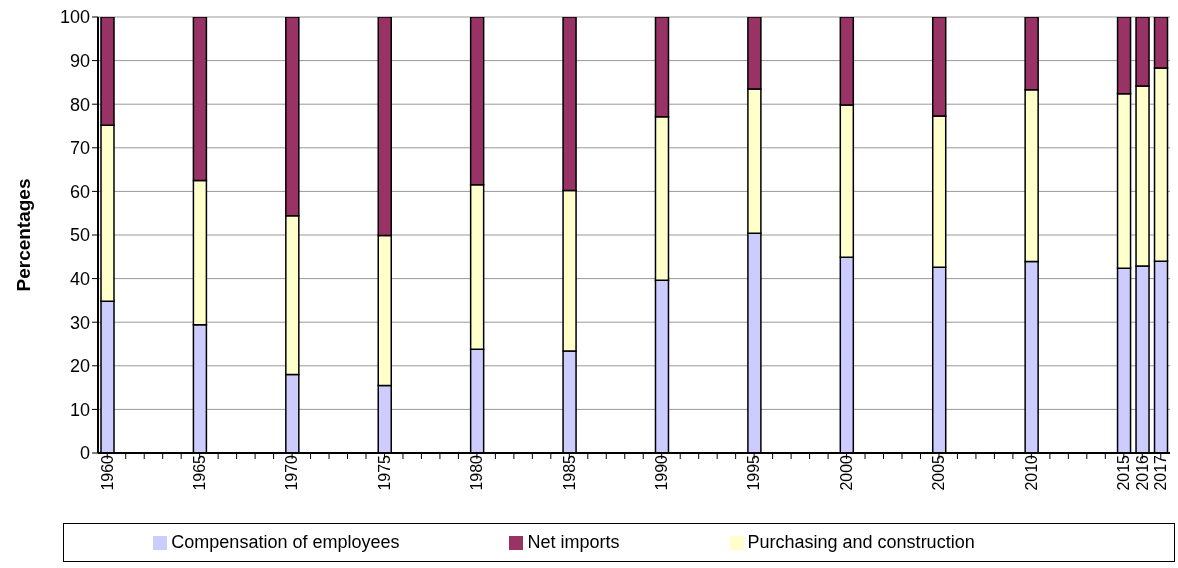 The height and width of the screenshot is (568, 1178). What do you see at coordinates (846, 472) in the screenshot?
I see `x-tick-label: 2000` at bounding box center [846, 472].